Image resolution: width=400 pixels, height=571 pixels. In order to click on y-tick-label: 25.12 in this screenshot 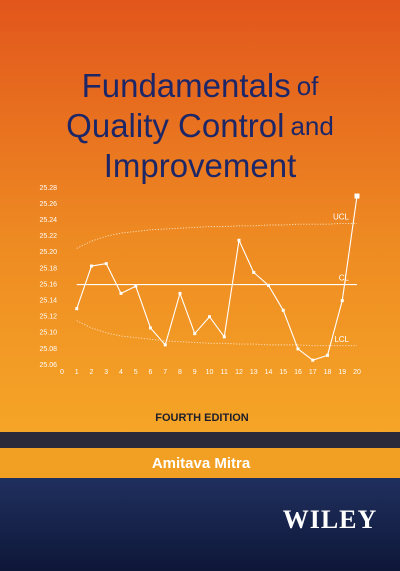, I will do `click(48, 317)`.